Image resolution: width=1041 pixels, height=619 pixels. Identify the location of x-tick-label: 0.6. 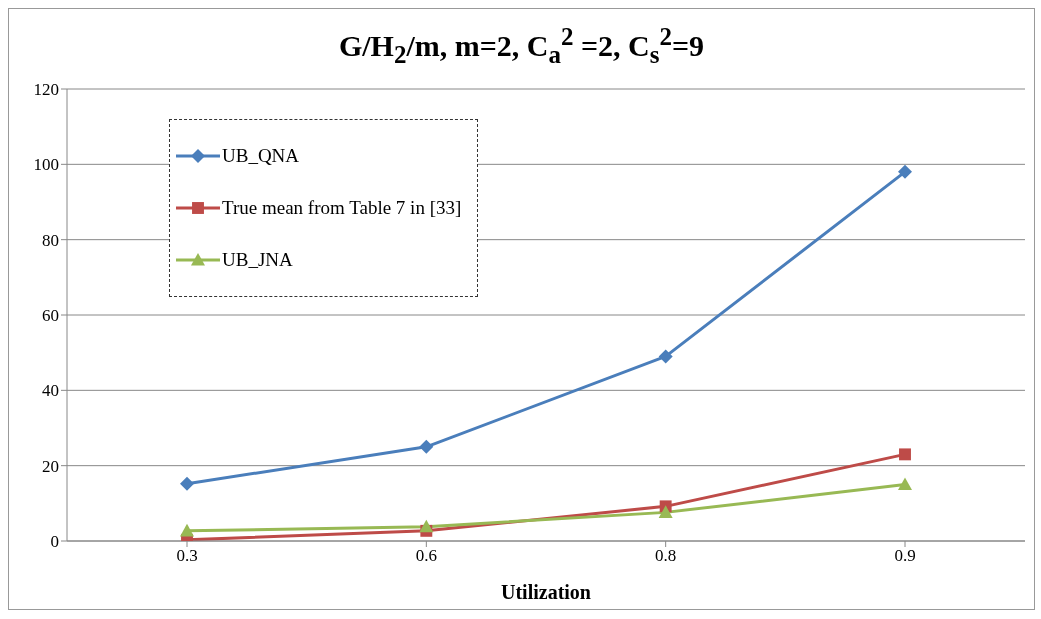
(426, 556).